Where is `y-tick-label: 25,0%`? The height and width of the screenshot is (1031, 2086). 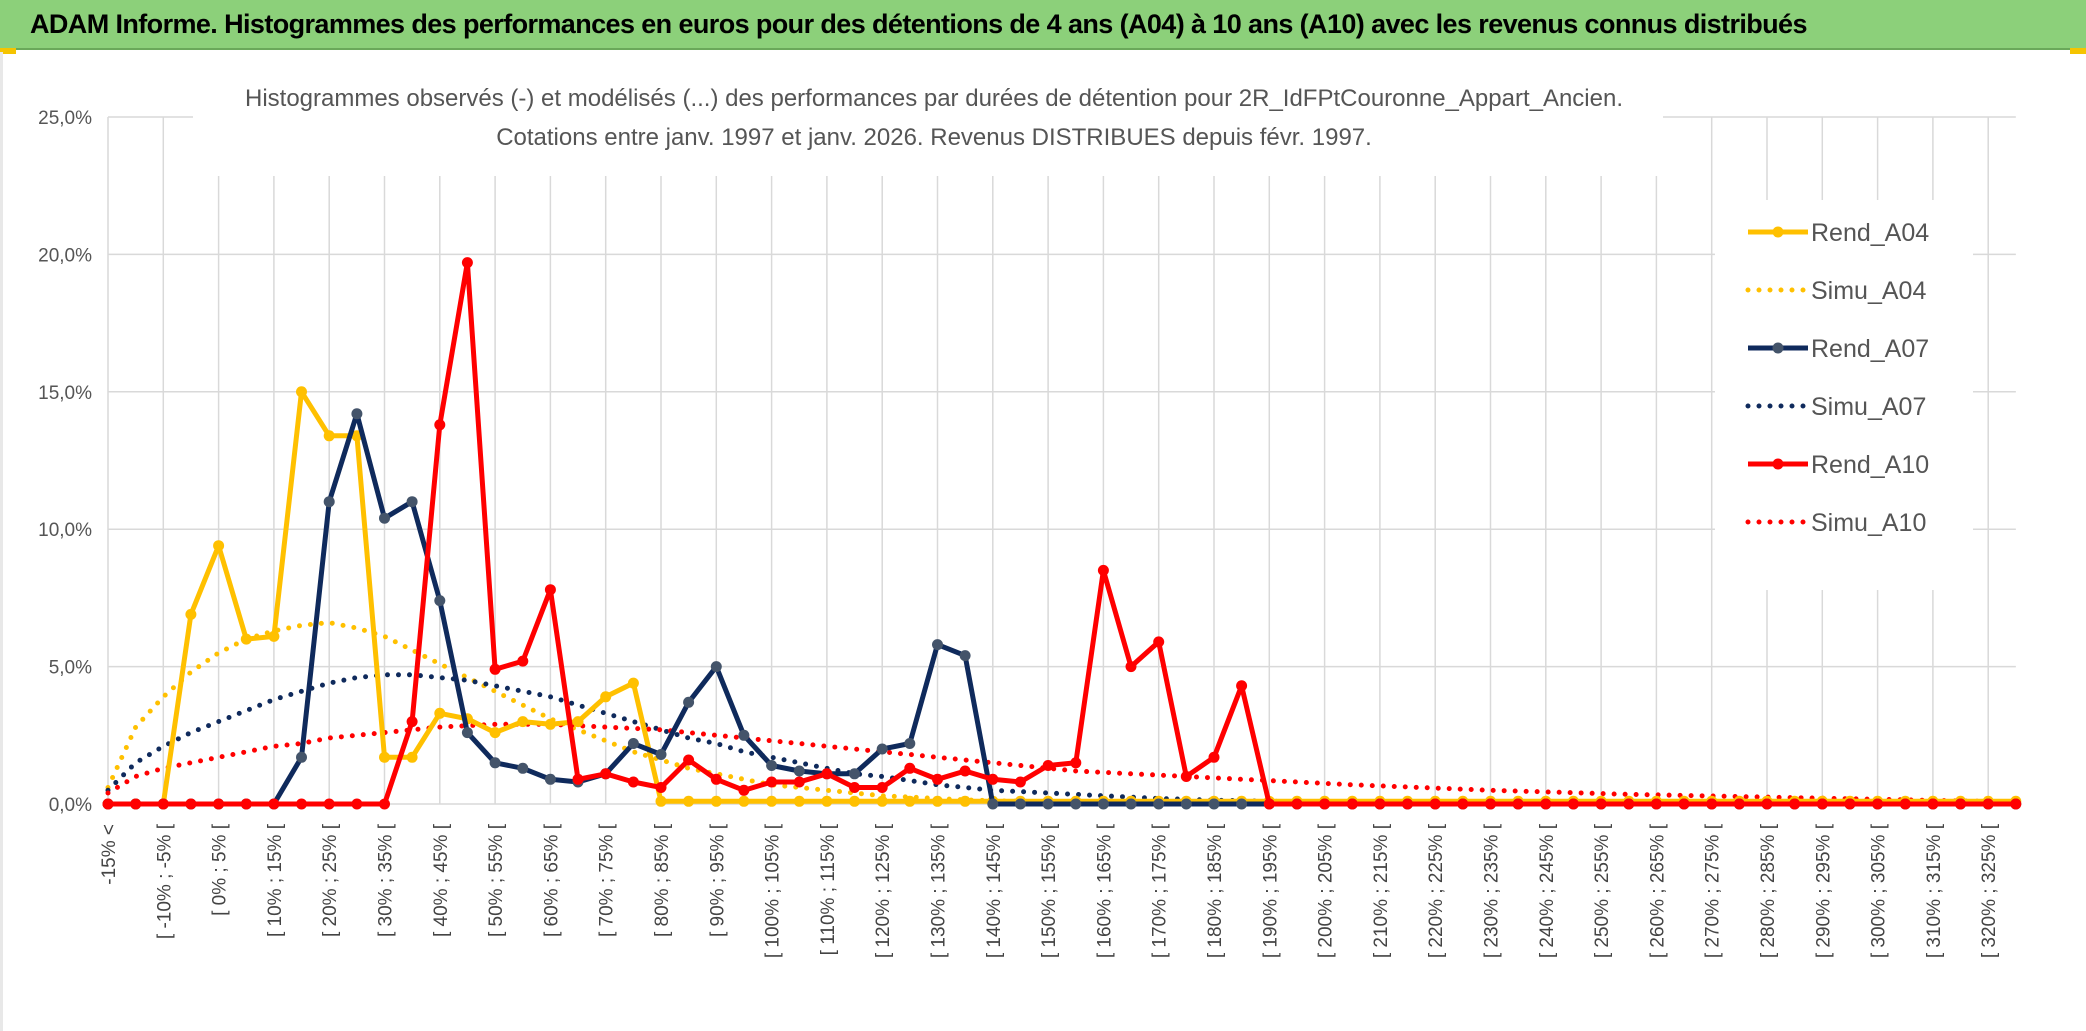
y-tick-label: 25,0% is located at coordinates (65, 118).